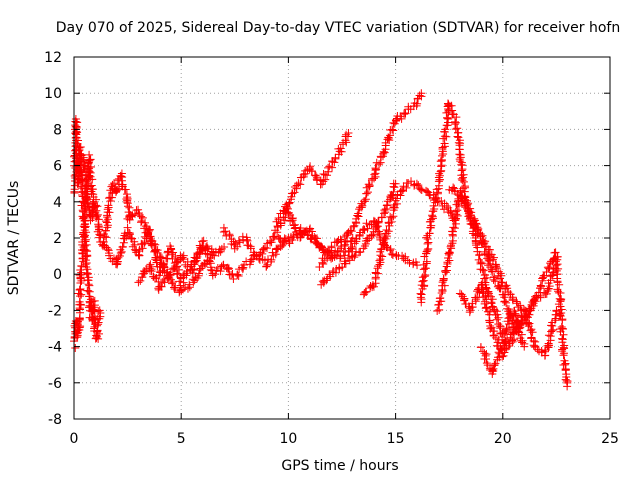 Image resolution: width=640 pixels, height=480 pixels. What do you see at coordinates (57, 167) in the screenshot?
I see `y-tick-label: 6` at bounding box center [57, 167].